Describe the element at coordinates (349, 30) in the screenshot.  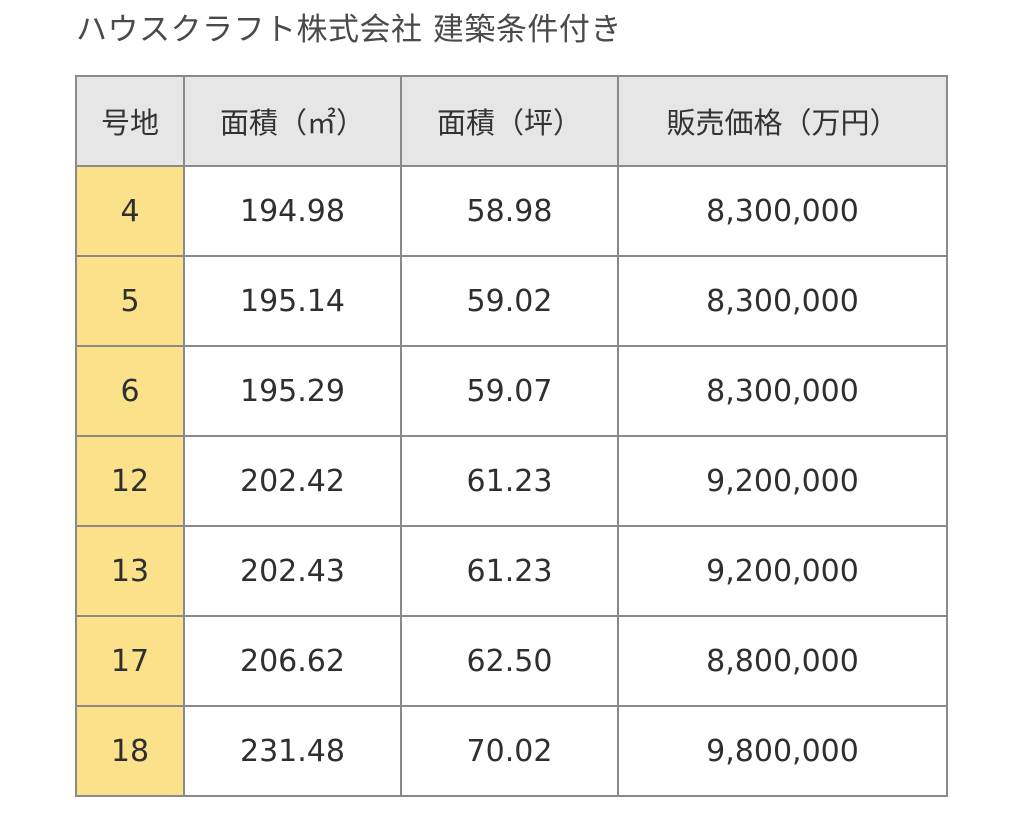
I see `page-title: ハウスクラフト株式会社 建築条件付き` at that location.